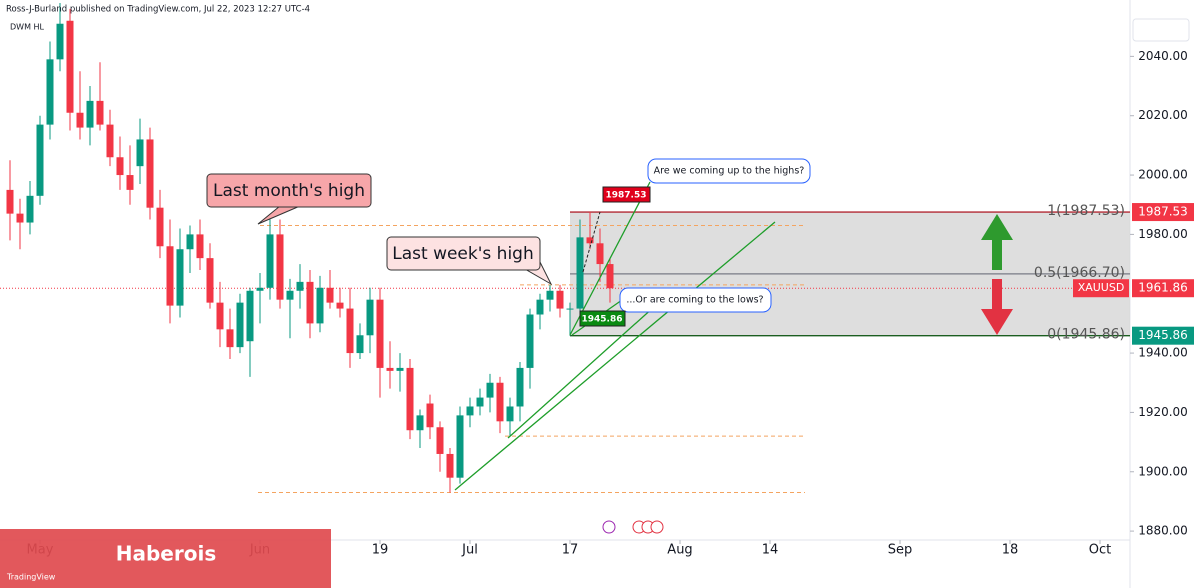  I want to click on symbol-tag, so click(1101, 288).